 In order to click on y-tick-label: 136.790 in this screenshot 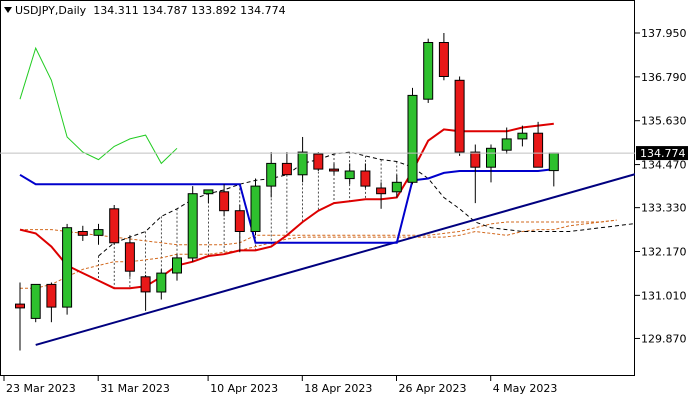, I will do `click(664, 77)`.